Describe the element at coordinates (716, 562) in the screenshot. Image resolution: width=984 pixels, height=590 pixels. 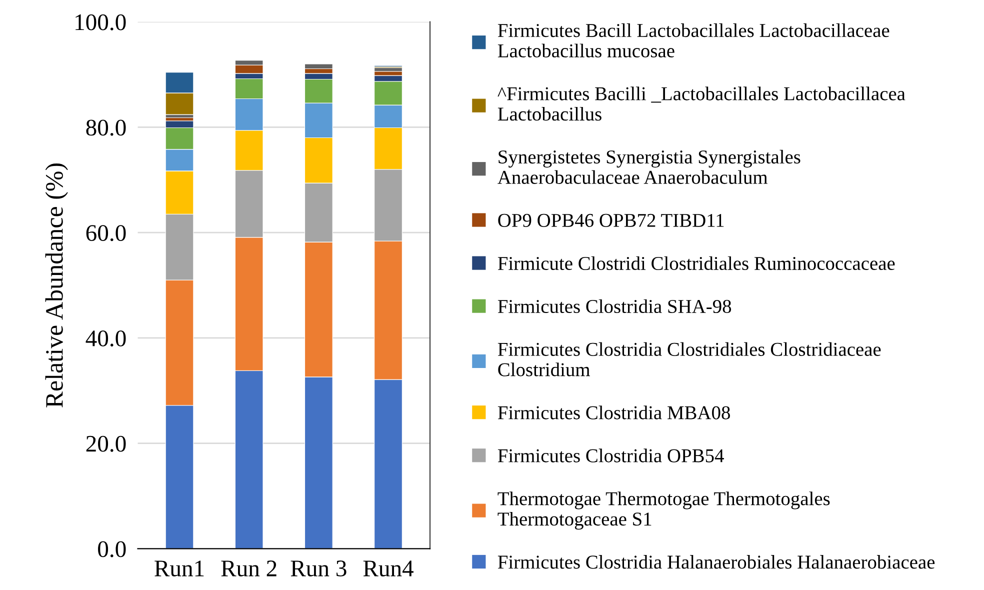
I see `legend-label: Firmicutes Clostridia Halanaerobiales Halanaerobiaceae` at that location.